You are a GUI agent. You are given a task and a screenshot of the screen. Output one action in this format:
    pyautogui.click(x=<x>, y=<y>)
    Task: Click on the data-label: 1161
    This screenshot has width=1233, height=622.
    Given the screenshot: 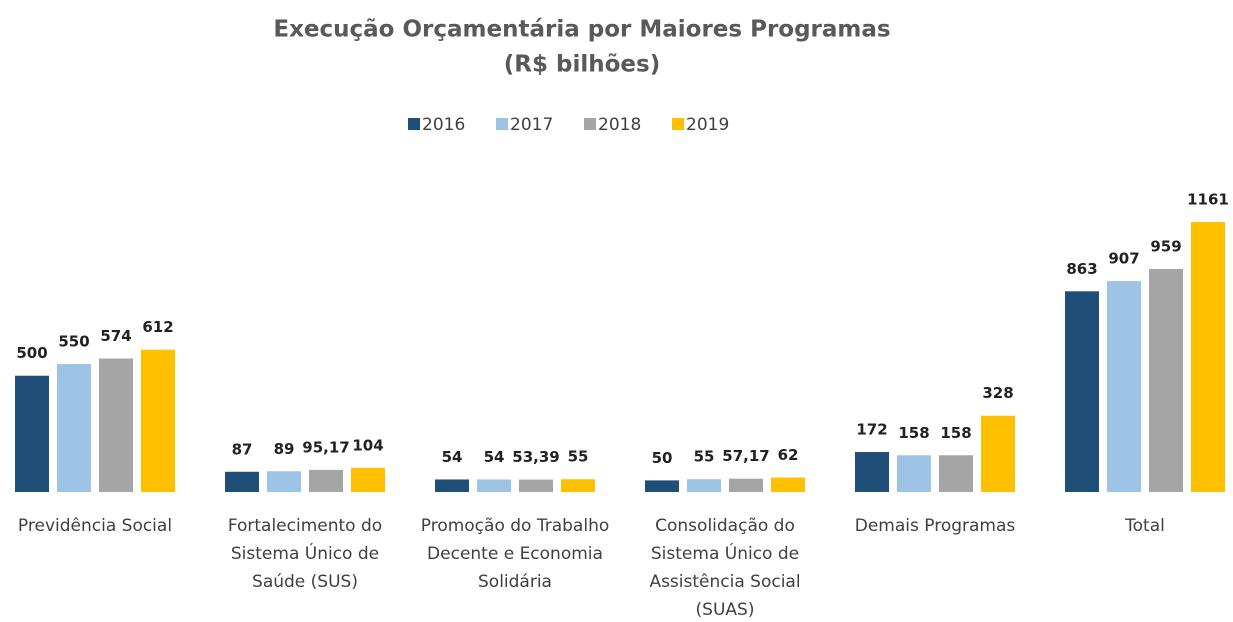 What is the action you would take?
    pyautogui.click(x=1208, y=200)
    